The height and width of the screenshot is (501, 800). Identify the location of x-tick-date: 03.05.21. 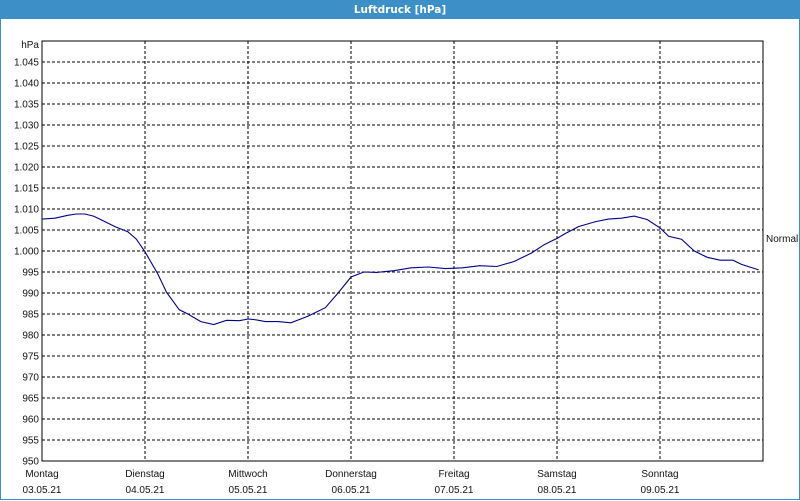
(42, 490).